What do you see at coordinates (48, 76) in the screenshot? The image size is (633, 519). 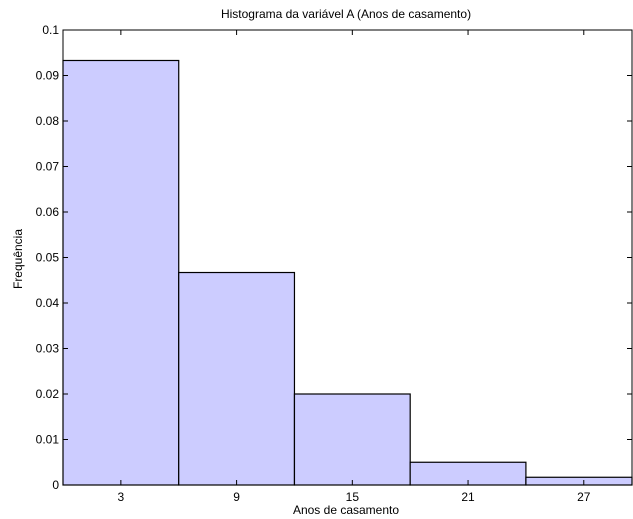 I see `y-tick-label: 0.09` at bounding box center [48, 76].